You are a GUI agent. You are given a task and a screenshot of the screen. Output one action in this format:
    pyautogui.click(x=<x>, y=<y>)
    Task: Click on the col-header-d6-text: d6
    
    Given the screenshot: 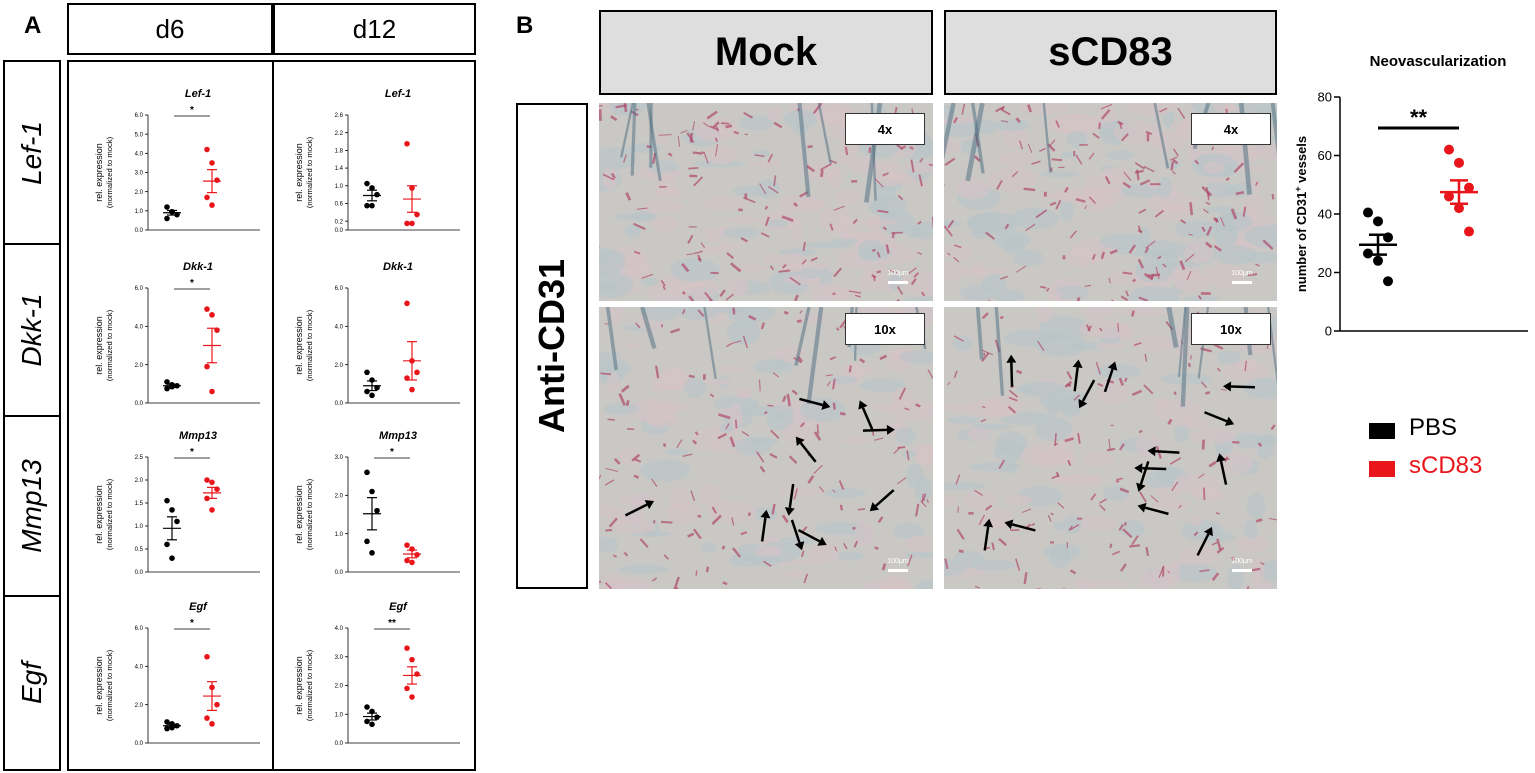 What is the action you would take?
    pyautogui.click(x=170, y=28)
    